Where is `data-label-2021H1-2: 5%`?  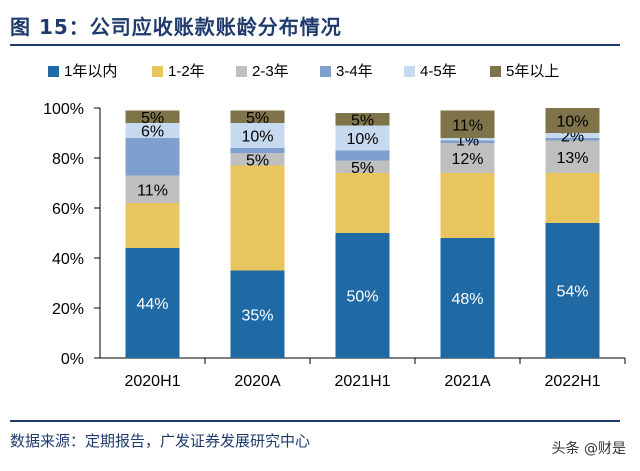 data-label-2021H1-2: 5% is located at coordinates (362, 168).